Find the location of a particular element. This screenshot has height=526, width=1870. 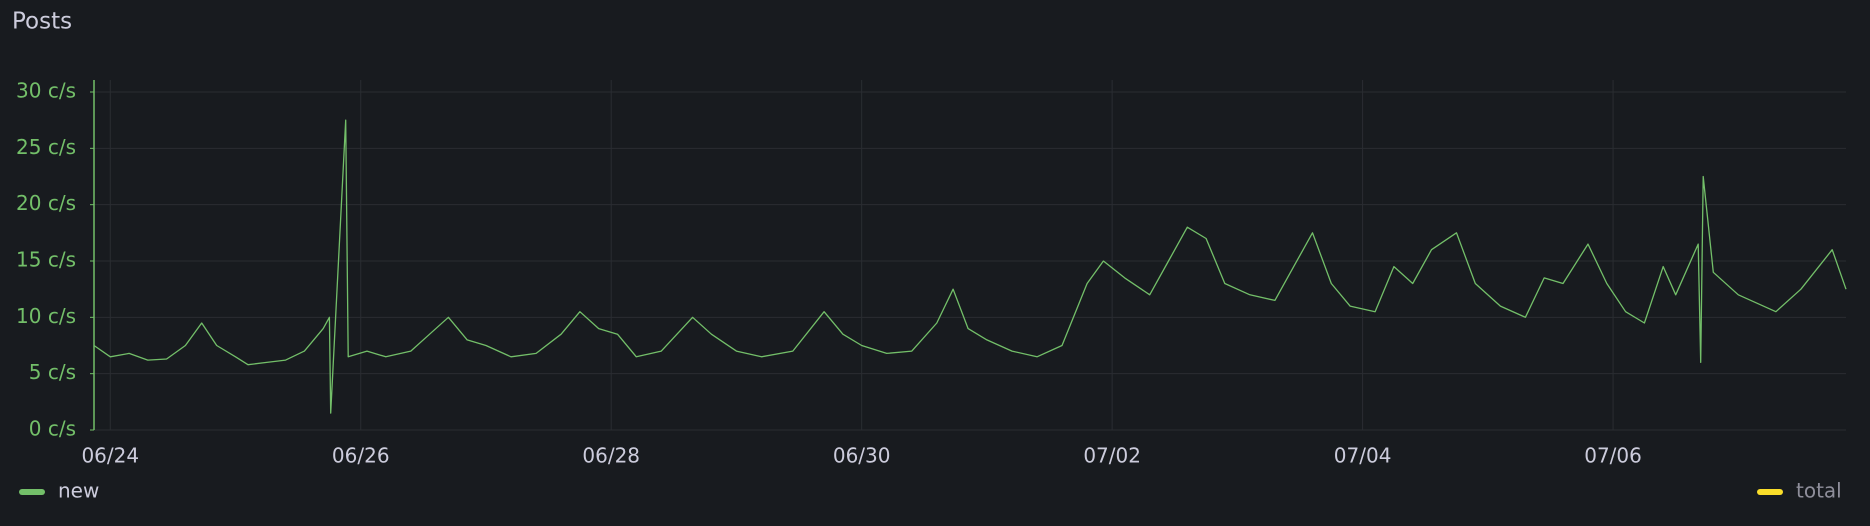

y-tick-label: 0 c/s is located at coordinates (52, 429).